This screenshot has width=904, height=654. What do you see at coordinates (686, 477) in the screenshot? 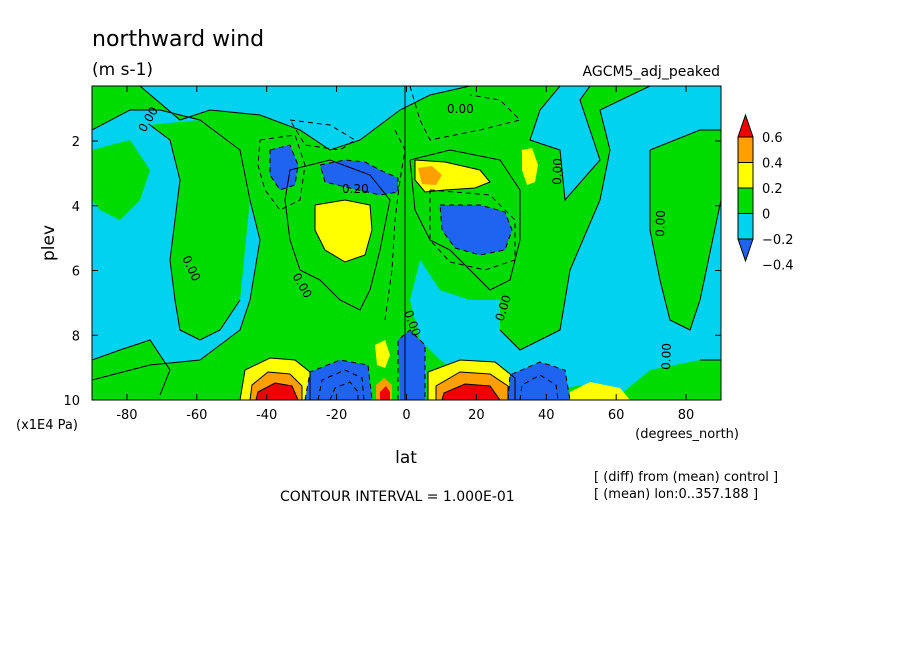
I see `diff-note: [ (diff) from (mean) control ]` at bounding box center [686, 477].